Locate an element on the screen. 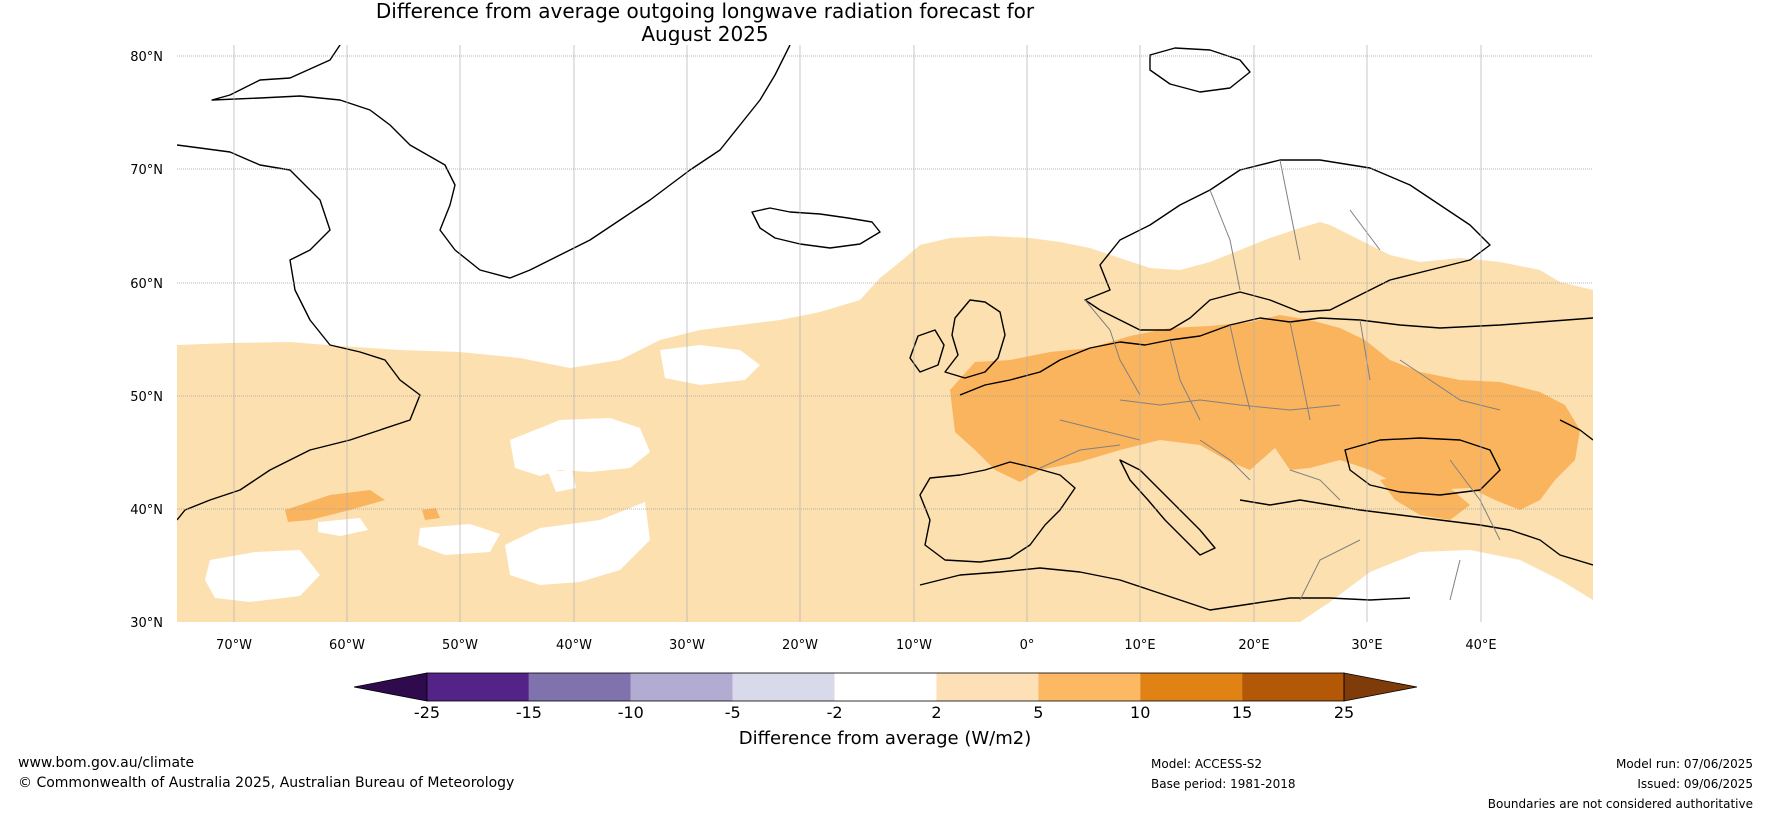 The height and width of the screenshot is (816, 1770). white-patch-north-atlantic is located at coordinates (710, 365).